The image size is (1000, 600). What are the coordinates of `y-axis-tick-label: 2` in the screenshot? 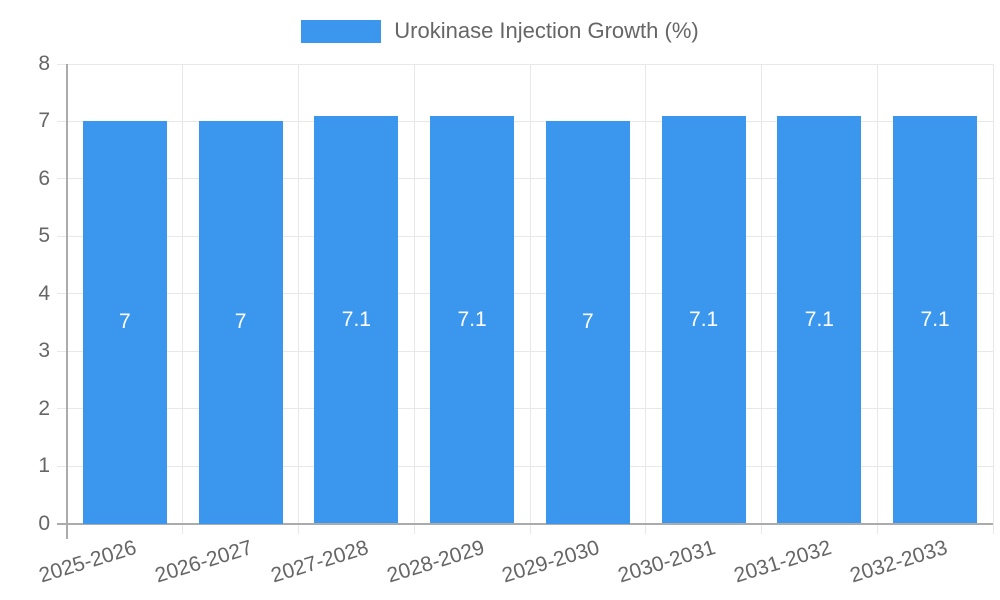 It's located at (44, 408).